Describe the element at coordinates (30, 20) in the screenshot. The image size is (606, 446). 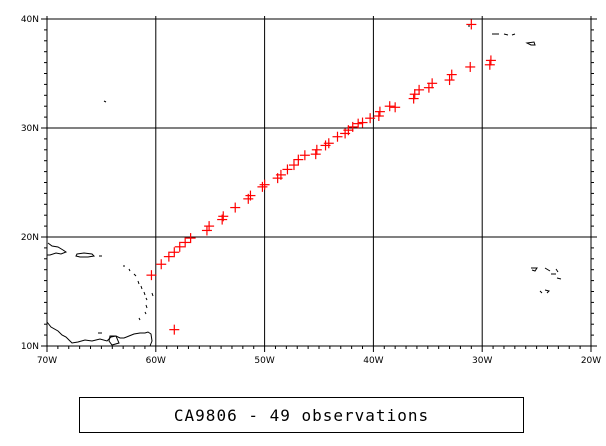
I see `lat-tick-label: 40N` at that location.